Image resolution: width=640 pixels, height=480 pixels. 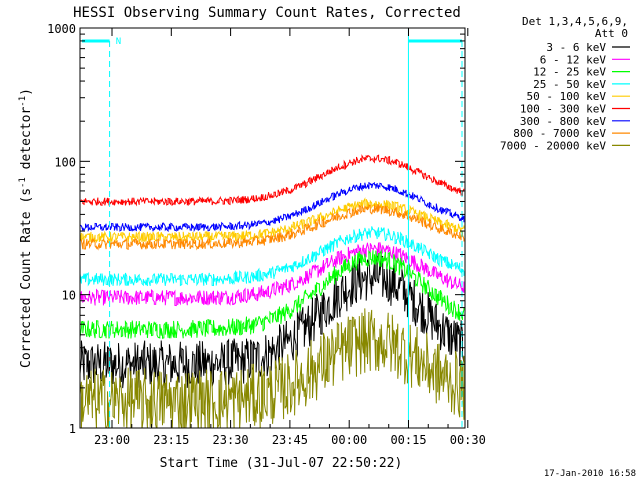 I want to click on legend-label-5: 50 - 100 keV, so click(x=567, y=96).